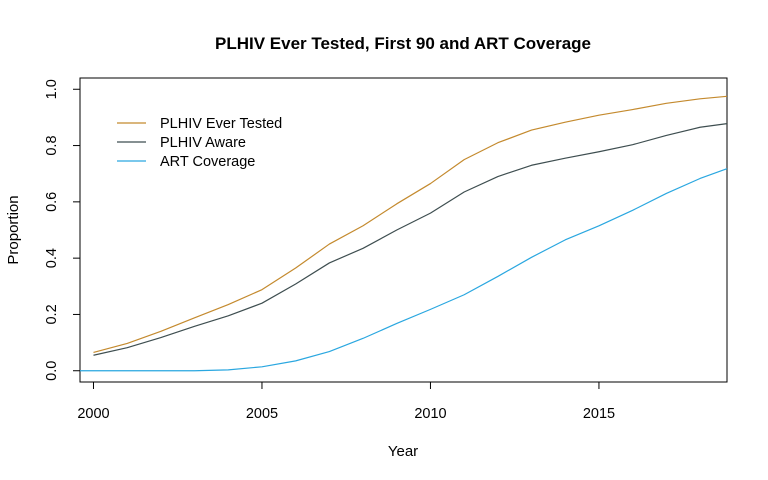  I want to click on y-axis: 0.0 0.2 0.4 0.6 0.8 1.0, so click(62, 230).